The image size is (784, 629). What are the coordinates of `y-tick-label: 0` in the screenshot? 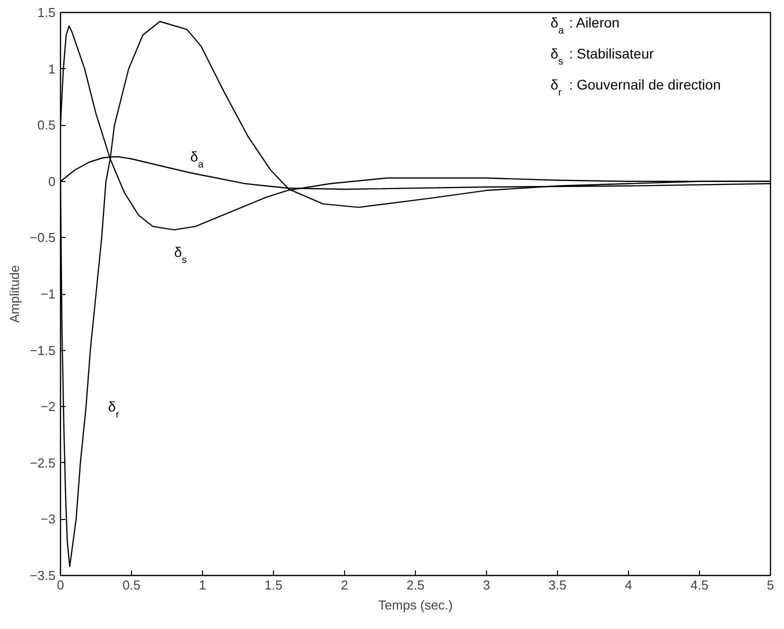 It's located at (52, 181).